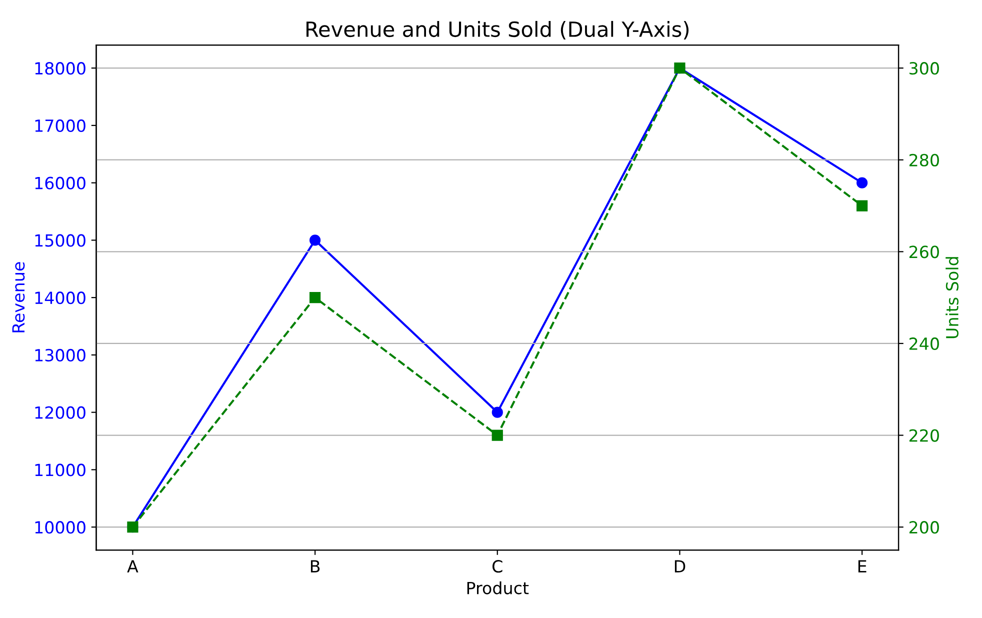 Image resolution: width=982 pixels, height=618 pixels. I want to click on x-tick-label: E, so click(862, 566).